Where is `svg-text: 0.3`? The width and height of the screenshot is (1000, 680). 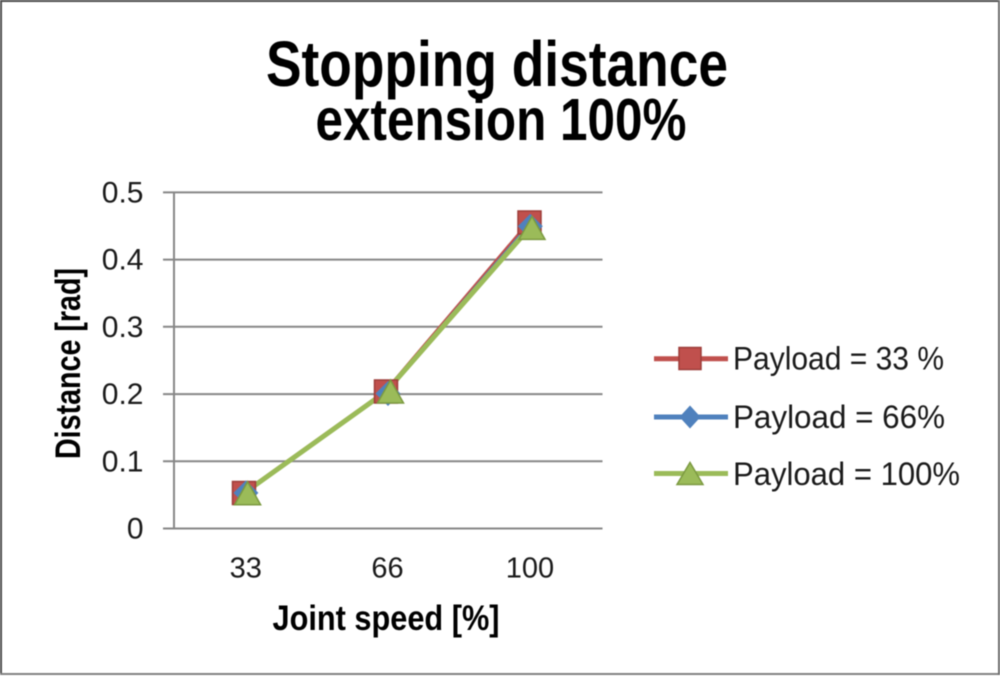 svg-text: 0.3 is located at coordinates (123, 327).